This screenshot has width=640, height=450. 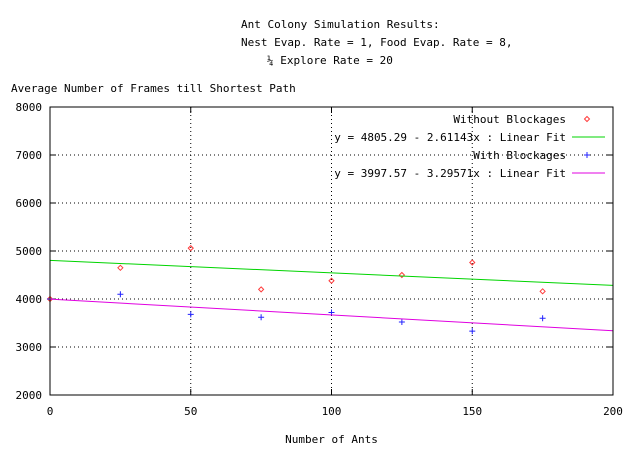 What do you see at coordinates (190, 411) in the screenshot?
I see `x-tick-label: 50` at bounding box center [190, 411].